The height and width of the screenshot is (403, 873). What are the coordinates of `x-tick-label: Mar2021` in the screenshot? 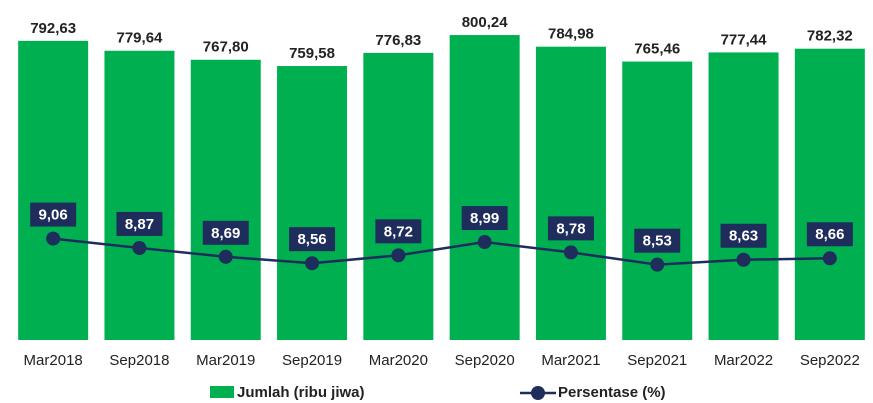 It's located at (570, 360).